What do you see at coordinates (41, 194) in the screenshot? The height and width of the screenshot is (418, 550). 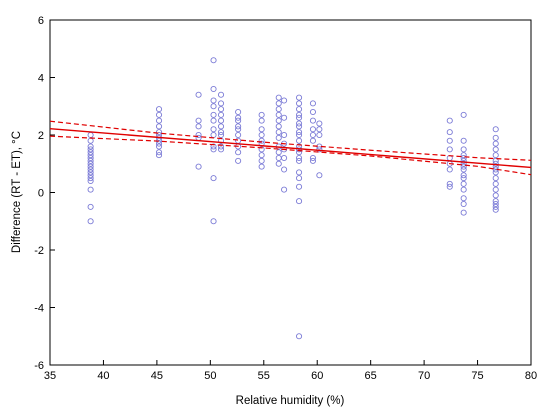 I see `y-tick-label: 0` at bounding box center [41, 194].